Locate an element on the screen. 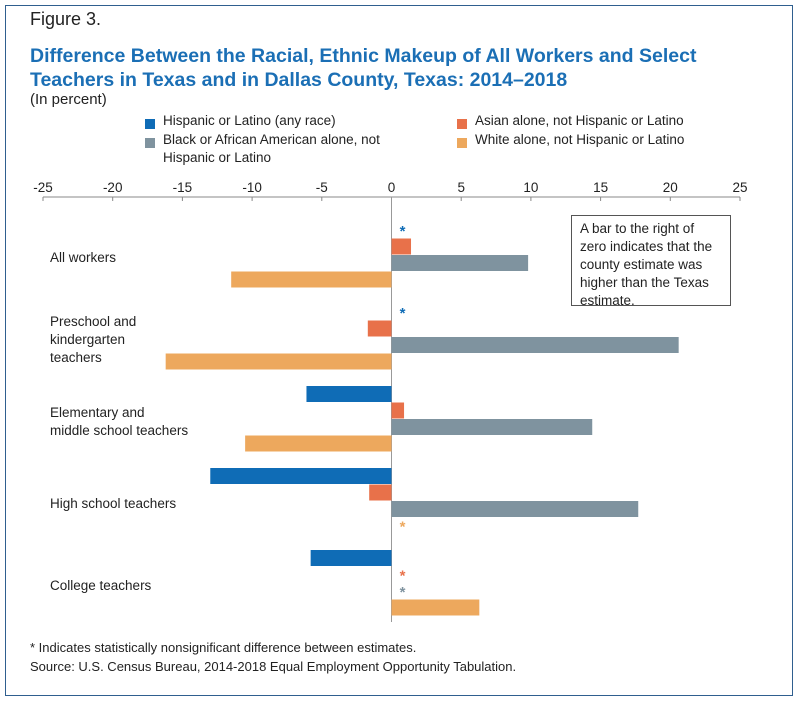 The width and height of the screenshot is (800, 702). category-label: All workers is located at coordinates (83, 257).